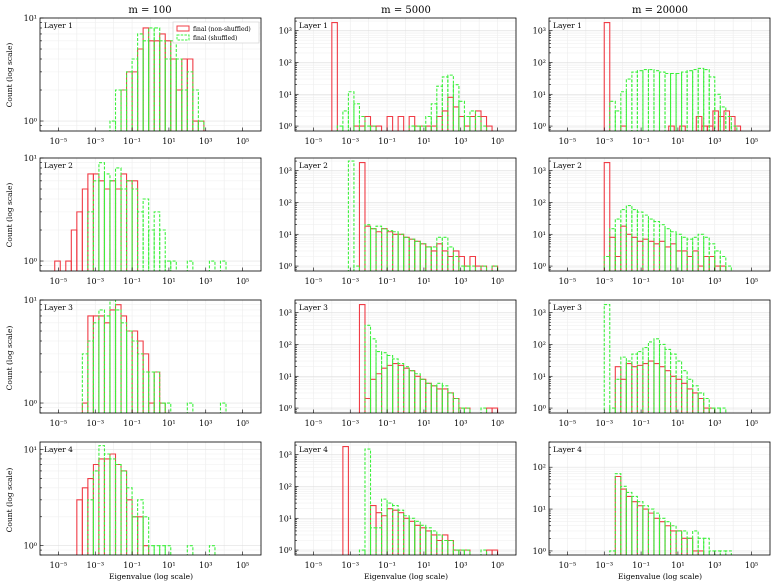  Describe the element at coordinates (398, 221) in the screenshot. I see `panel-2-2: 10⁻⁵ 10⁻³ 10⁻¹ 10¹ 10³ 10⁵ 10⁰ 10¹ 10² 10³ Layer 2` at that location.